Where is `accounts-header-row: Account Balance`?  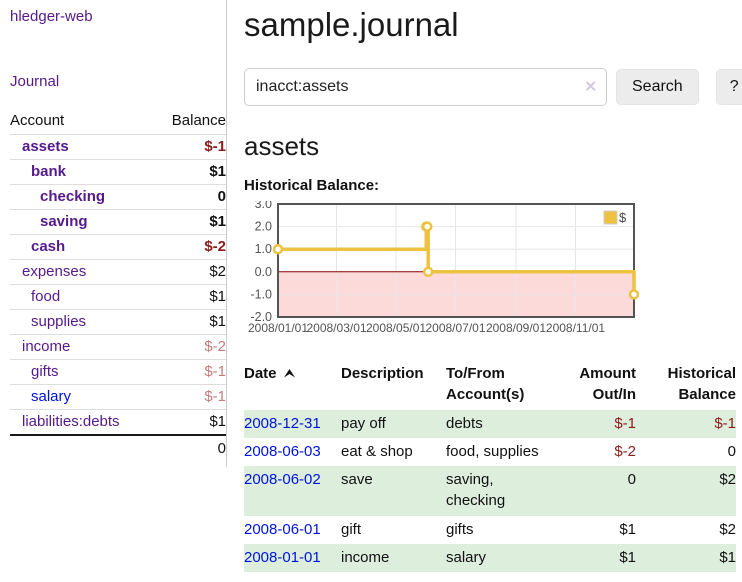
accounts-header-row: Account Balance is located at coordinates (118, 121).